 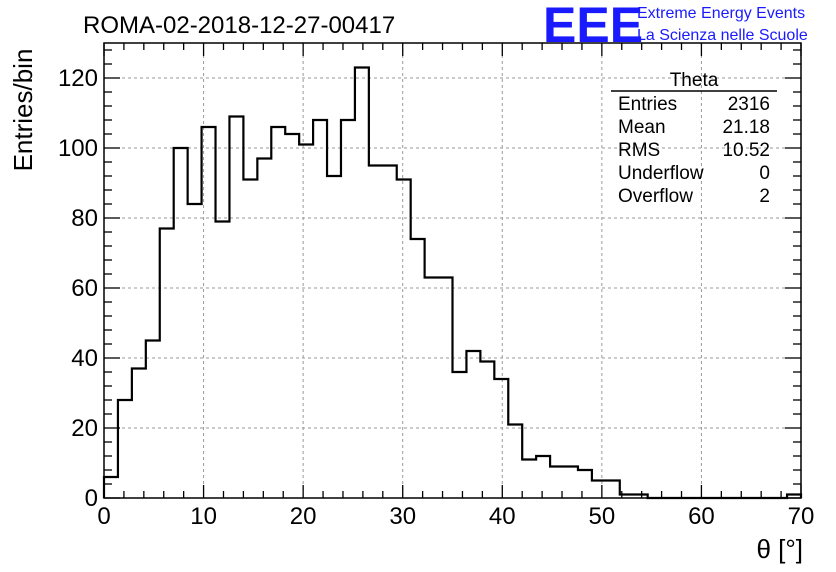 I want to click on stats-value: 2, so click(x=764, y=196).